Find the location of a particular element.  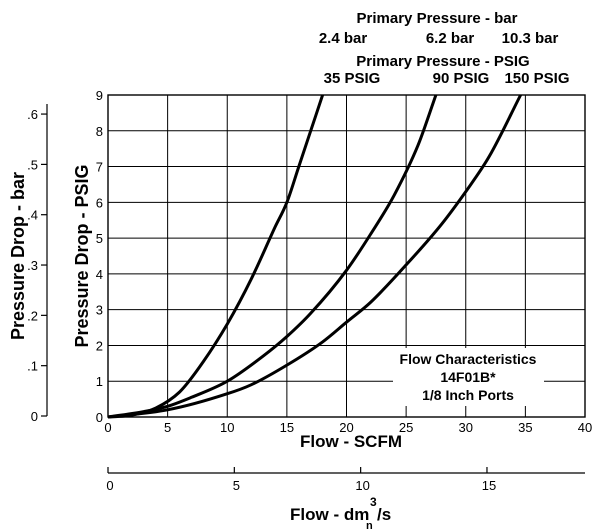

bar-tick-label: .5 is located at coordinates (32, 164).